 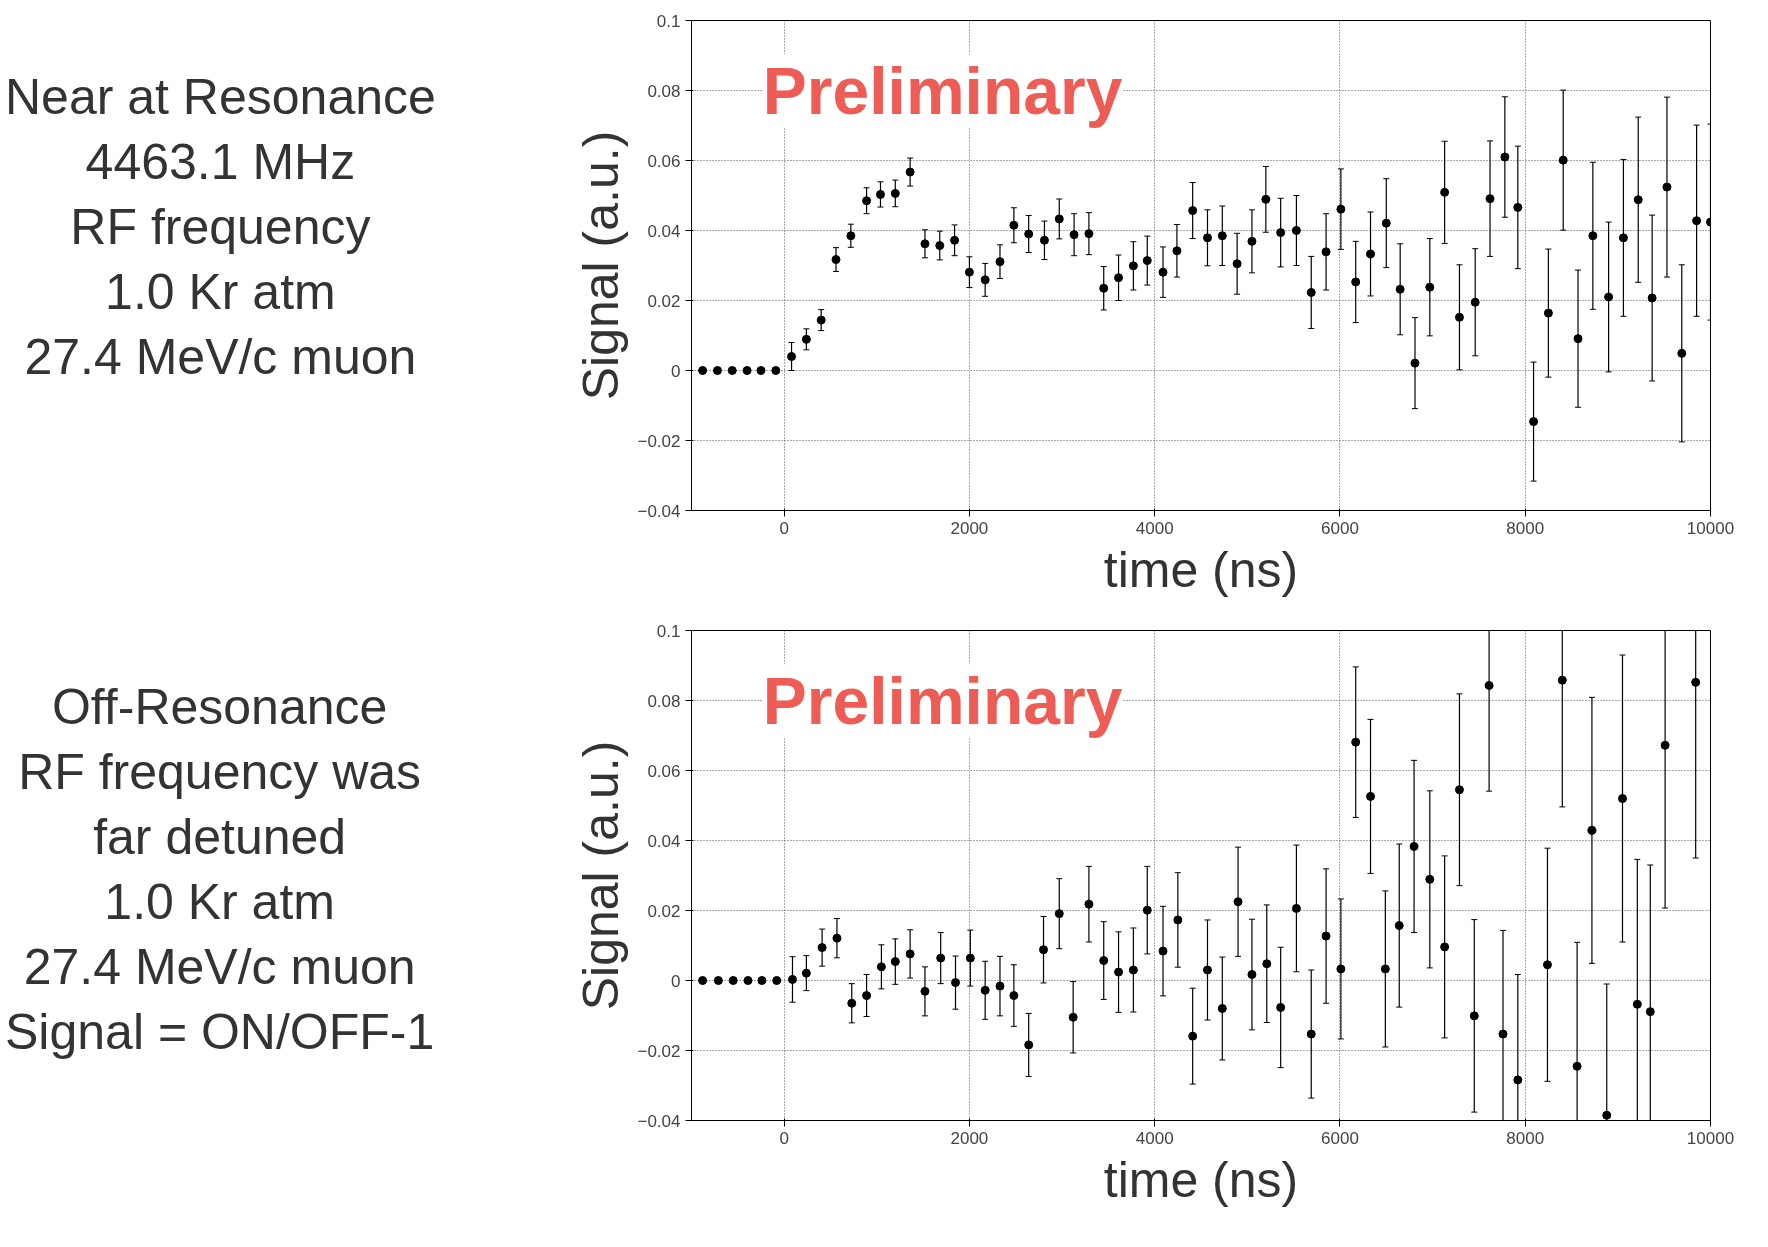 What do you see at coordinates (220, 227) in the screenshot?
I see `text: RF frequency` at bounding box center [220, 227].